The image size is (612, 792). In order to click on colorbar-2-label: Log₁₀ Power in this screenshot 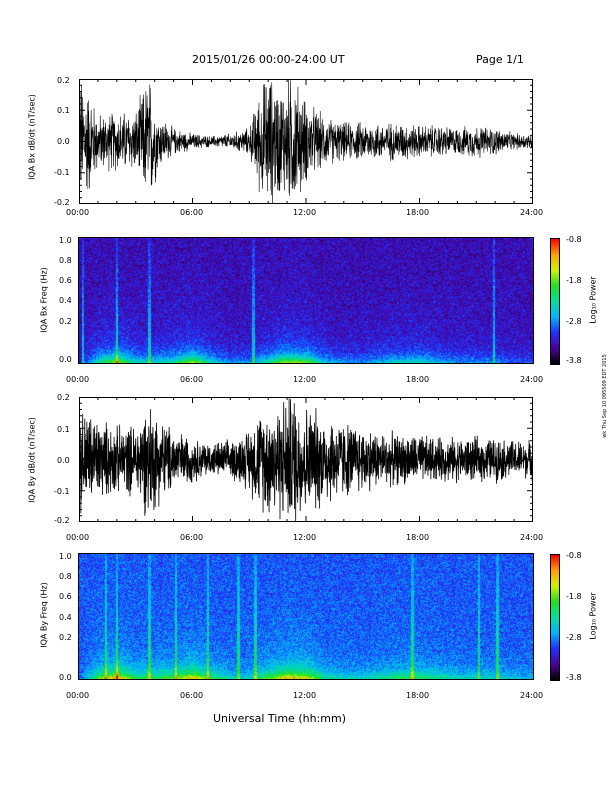, I will do `click(593, 616)`.